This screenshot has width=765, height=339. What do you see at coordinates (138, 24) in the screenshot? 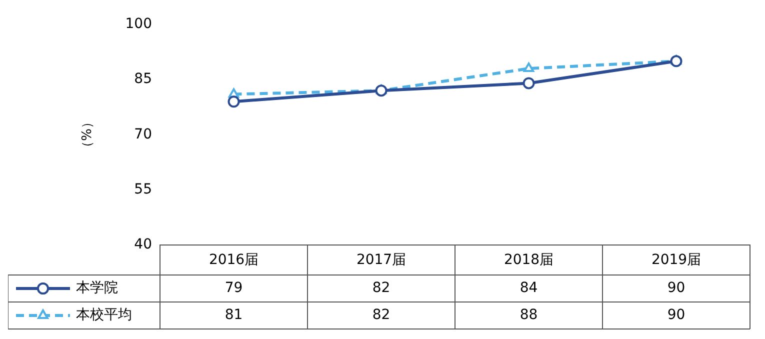
I see `y-tick-label: 100` at bounding box center [138, 24].